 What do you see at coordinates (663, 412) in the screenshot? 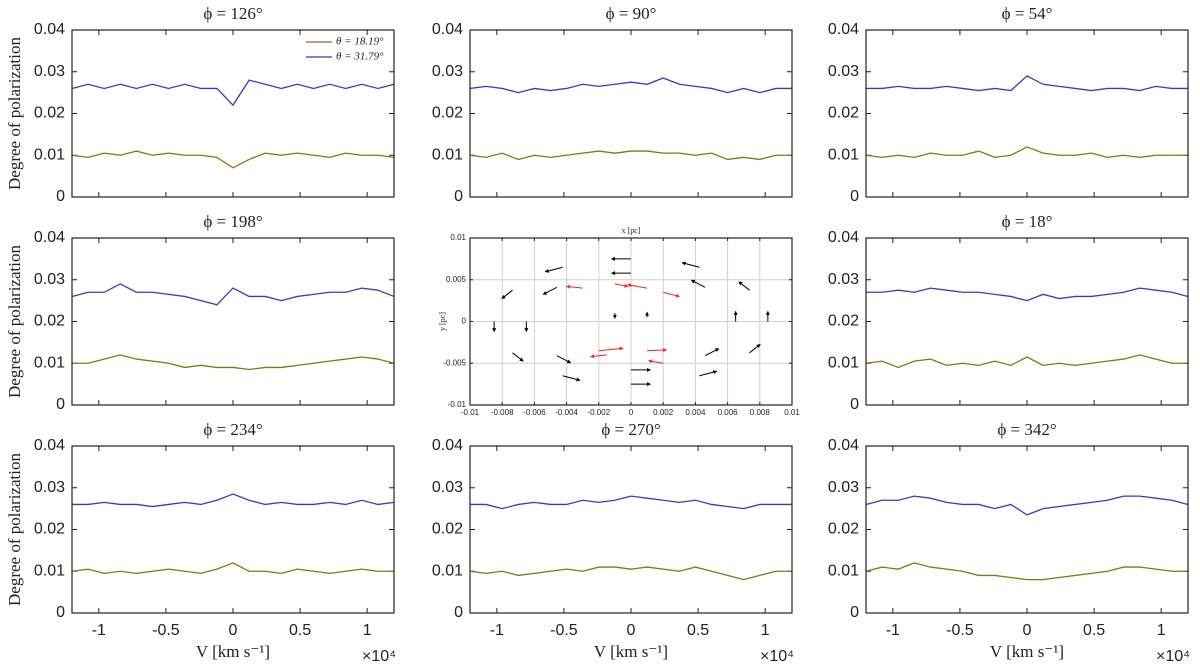
I see `x-tick-label: 0.002` at bounding box center [663, 412].